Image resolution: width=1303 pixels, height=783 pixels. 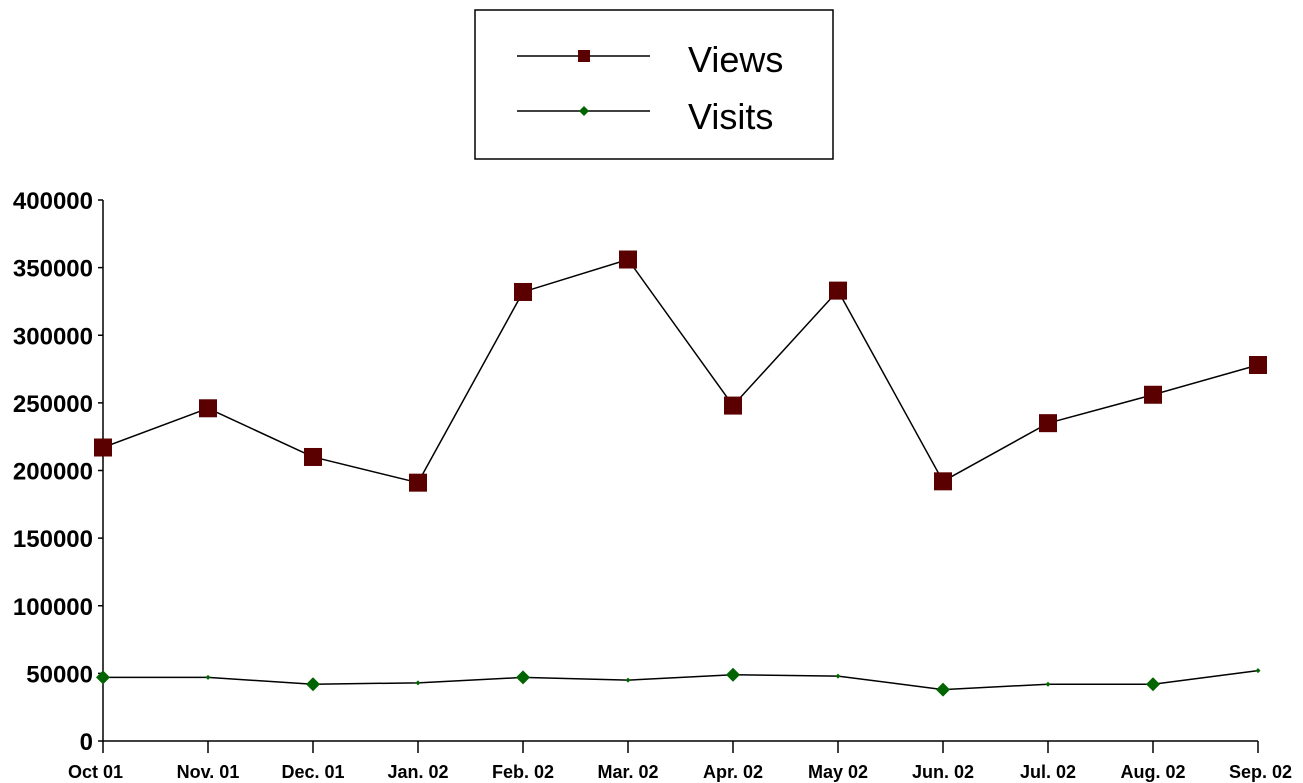 What do you see at coordinates (627, 772) in the screenshot?
I see `x-tick-label: Mar. 02` at bounding box center [627, 772].